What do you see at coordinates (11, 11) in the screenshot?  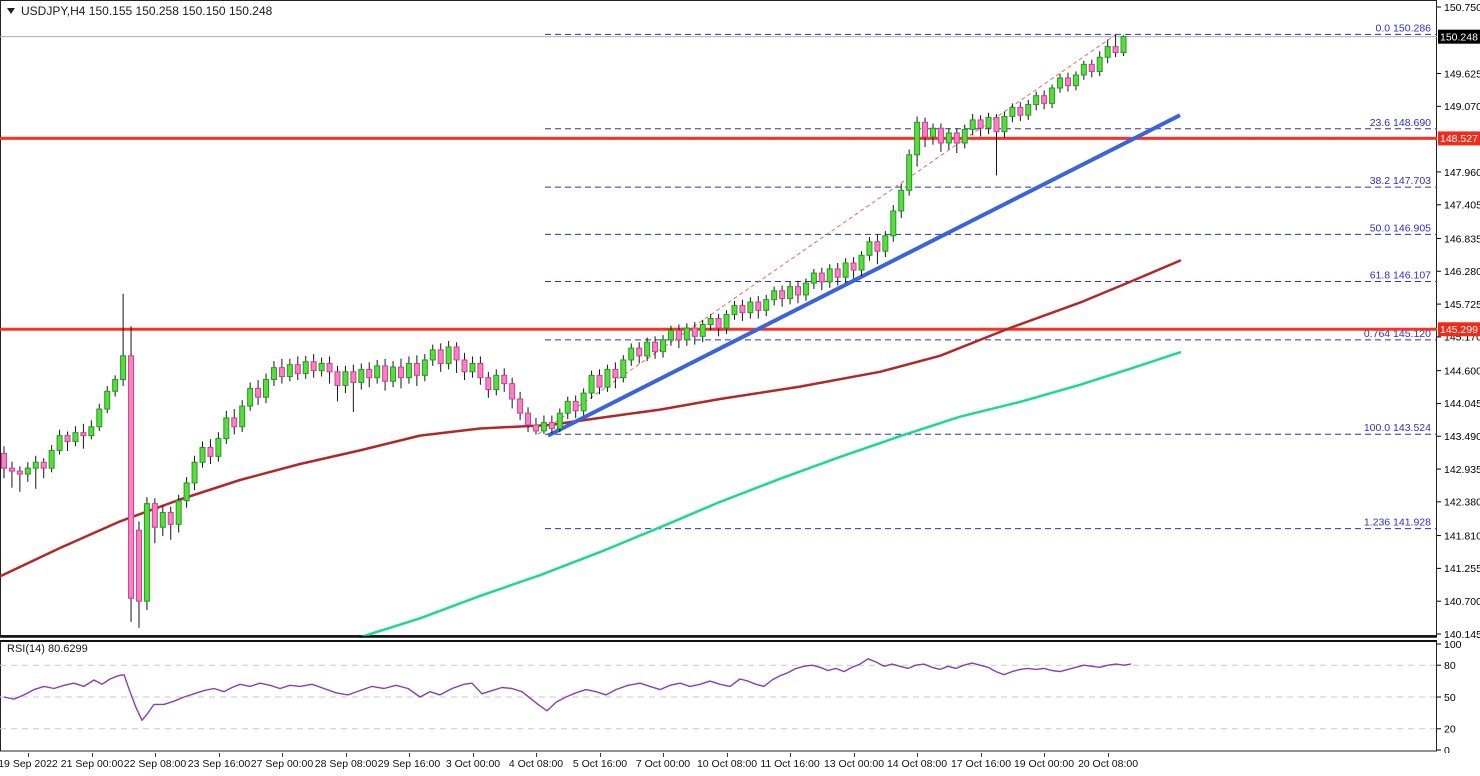 I see `symbol-dropdown-icon` at bounding box center [11, 11].